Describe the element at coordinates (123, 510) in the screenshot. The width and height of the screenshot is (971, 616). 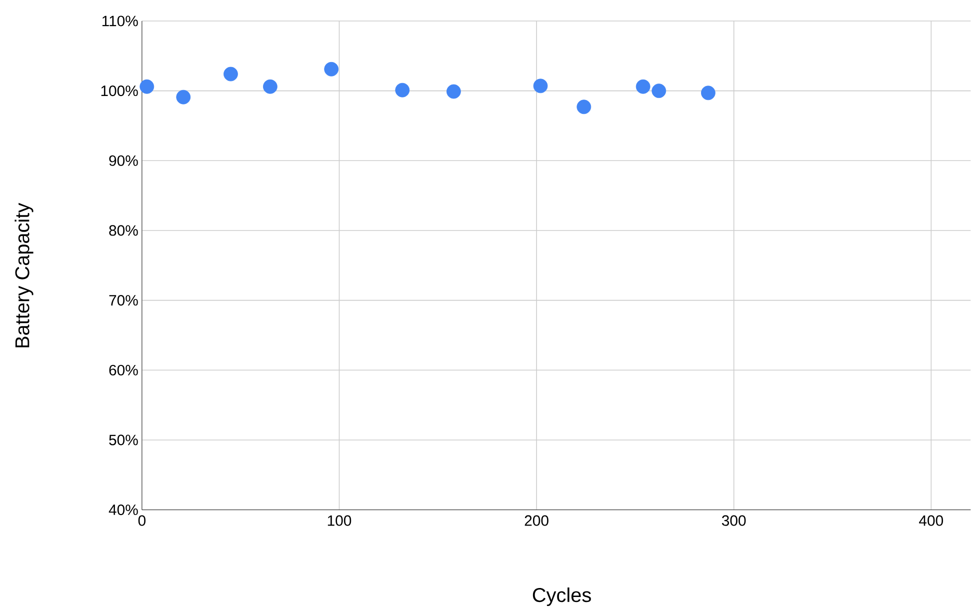
I see `y-tick-label: 40%` at that location.